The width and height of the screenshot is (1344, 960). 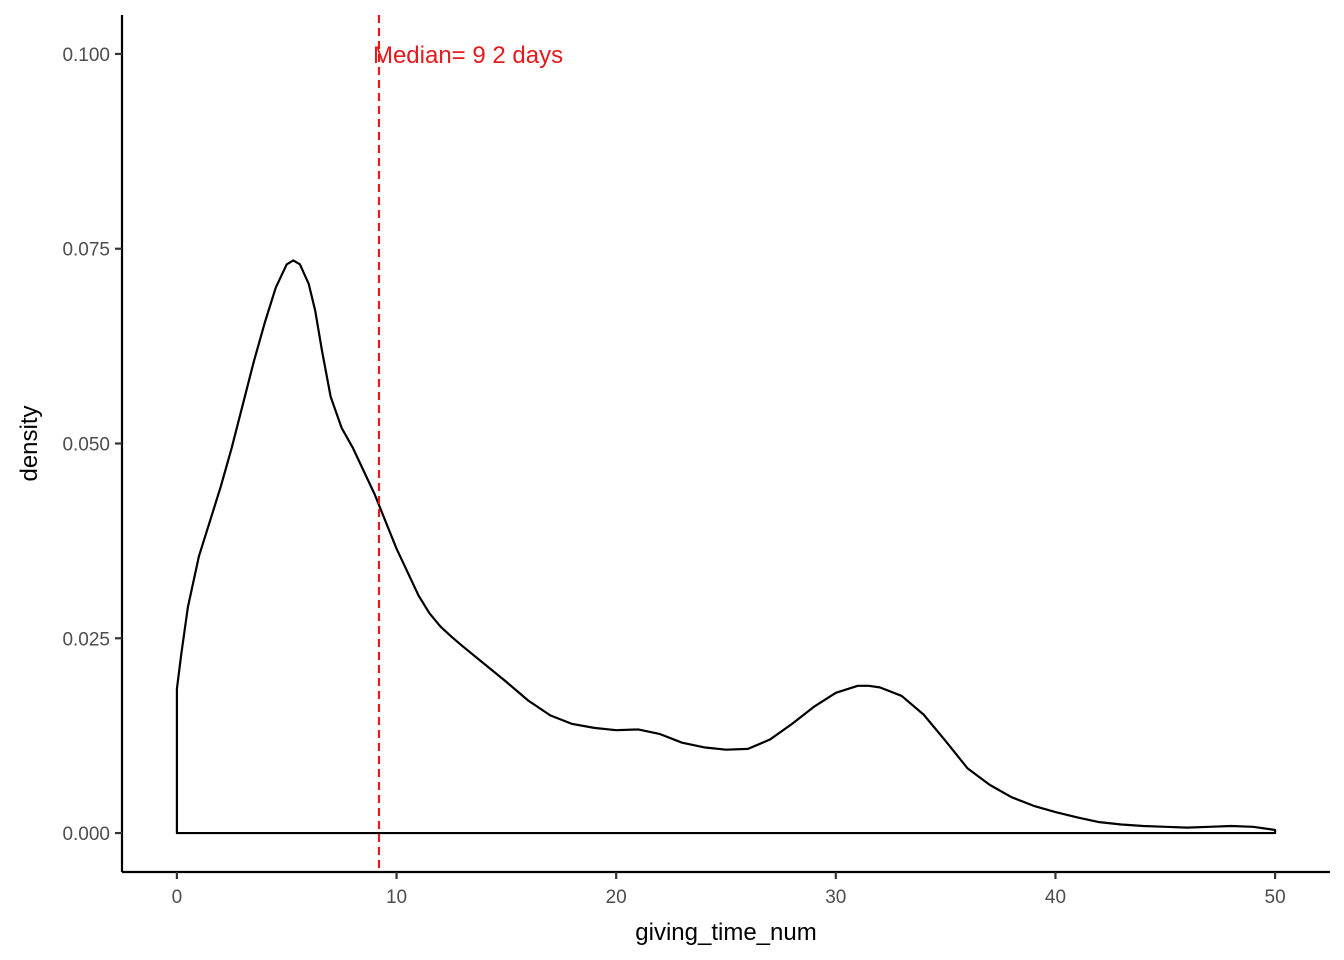 I want to click on y-tick-label: 0.075, so click(x=86, y=250).